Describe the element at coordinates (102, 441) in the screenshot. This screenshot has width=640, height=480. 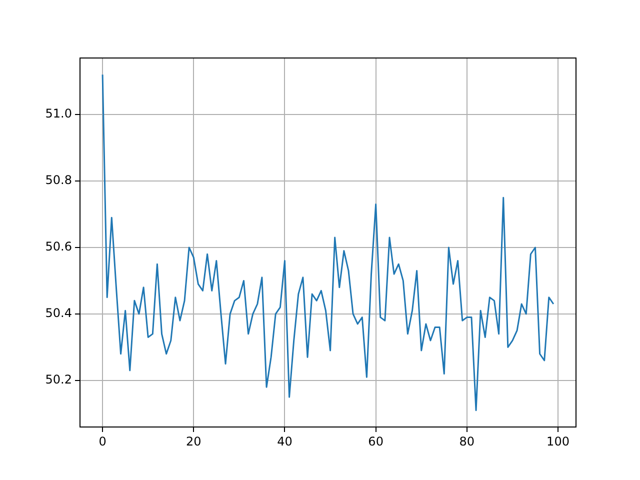
I see `x-tick-label: 0` at that location.